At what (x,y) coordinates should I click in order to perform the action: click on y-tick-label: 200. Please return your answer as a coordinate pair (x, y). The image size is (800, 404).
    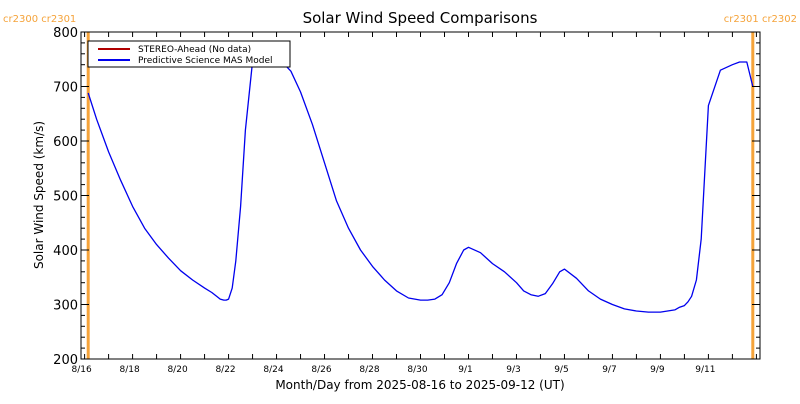
    Looking at the image, I should click on (65, 360).